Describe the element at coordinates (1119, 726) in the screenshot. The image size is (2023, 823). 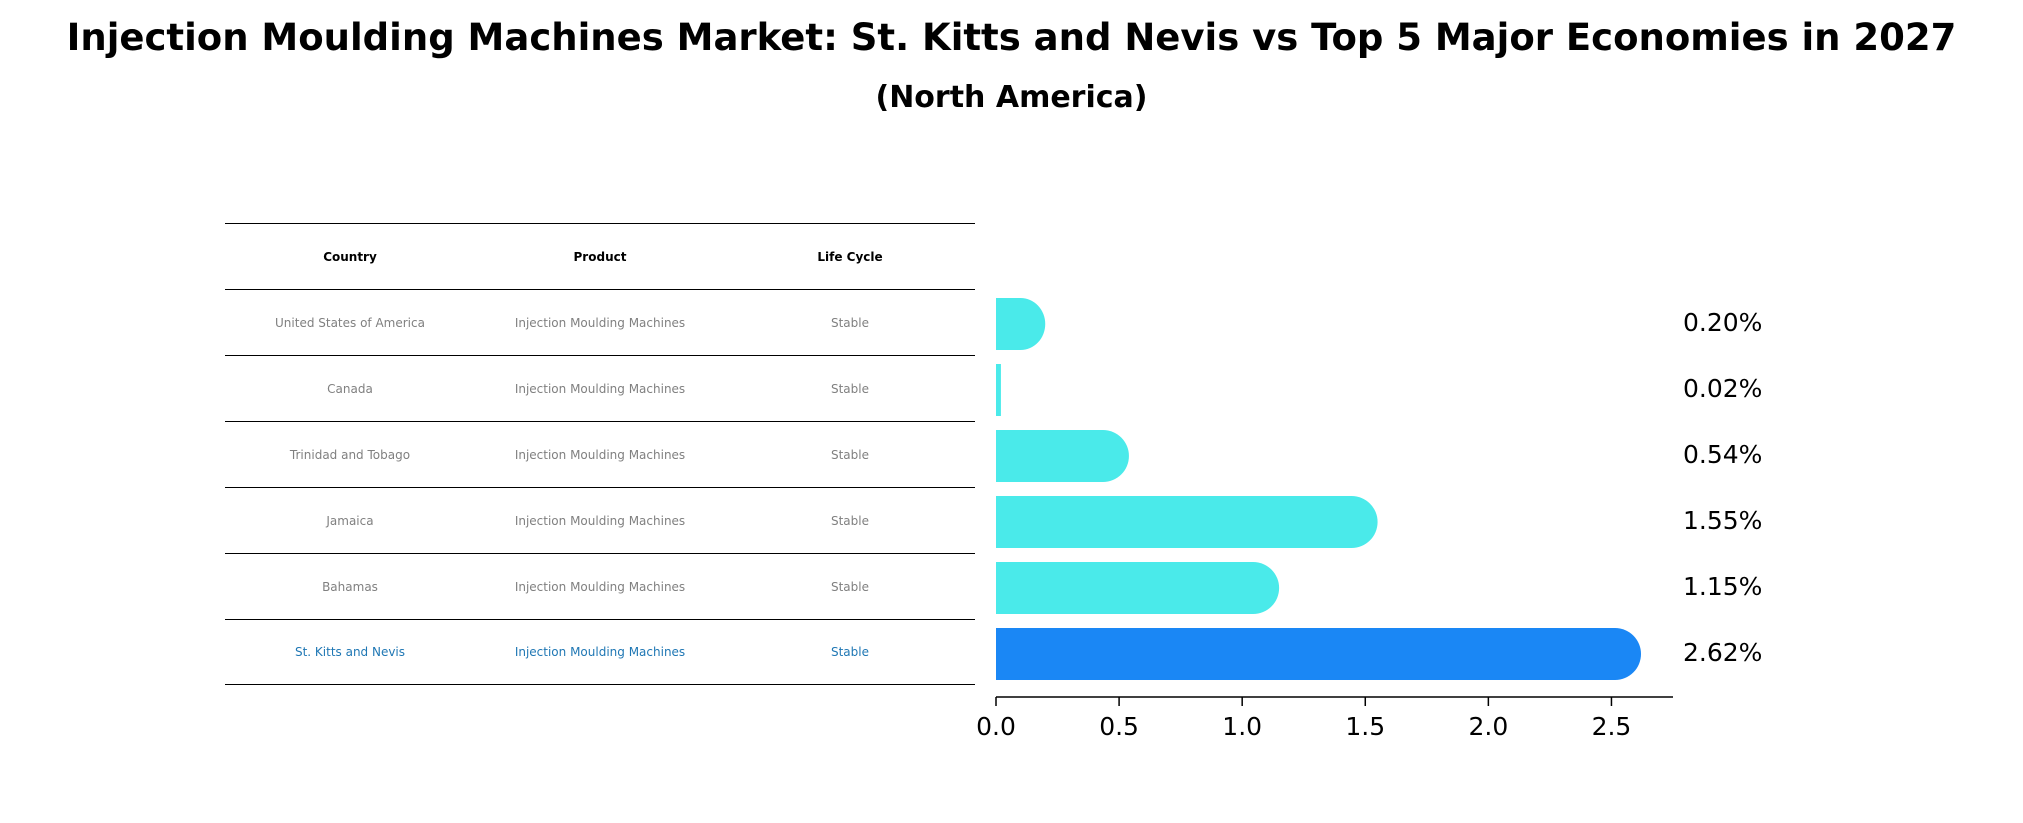
I see `x-tick-label: 0.5` at that location.